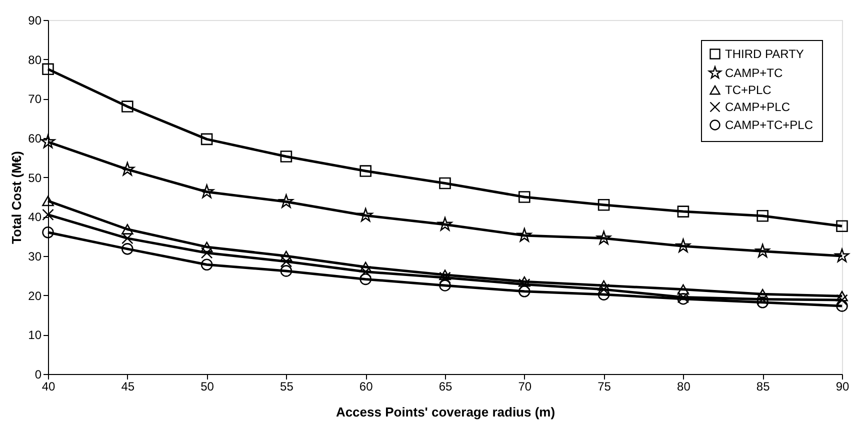  What do you see at coordinates (35, 217) in the screenshot?
I see `y-tick-label: 40` at bounding box center [35, 217].